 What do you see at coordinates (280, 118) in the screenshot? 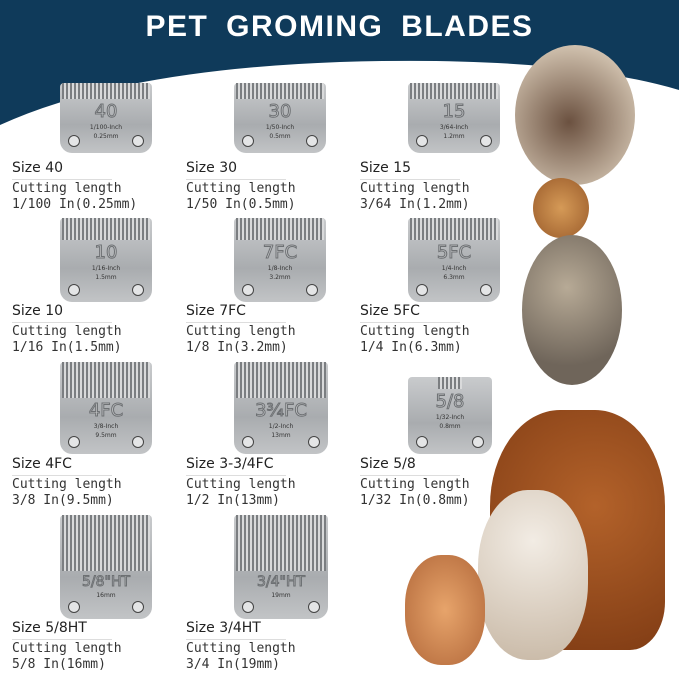
I see `blade-image: 30 1/50-Inch 0.5mm` at bounding box center [280, 118].